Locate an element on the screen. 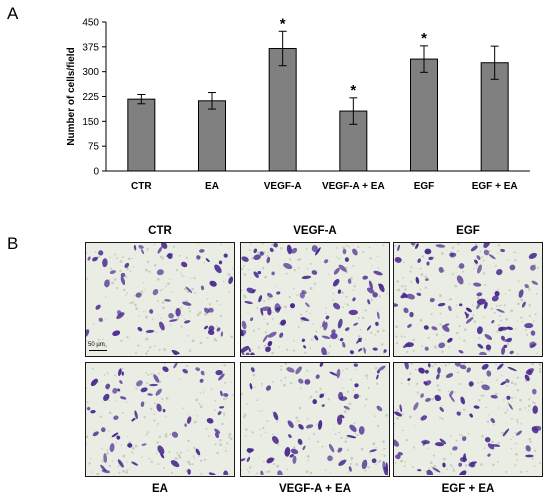  y-tick-label: 0 is located at coordinates (96, 172).